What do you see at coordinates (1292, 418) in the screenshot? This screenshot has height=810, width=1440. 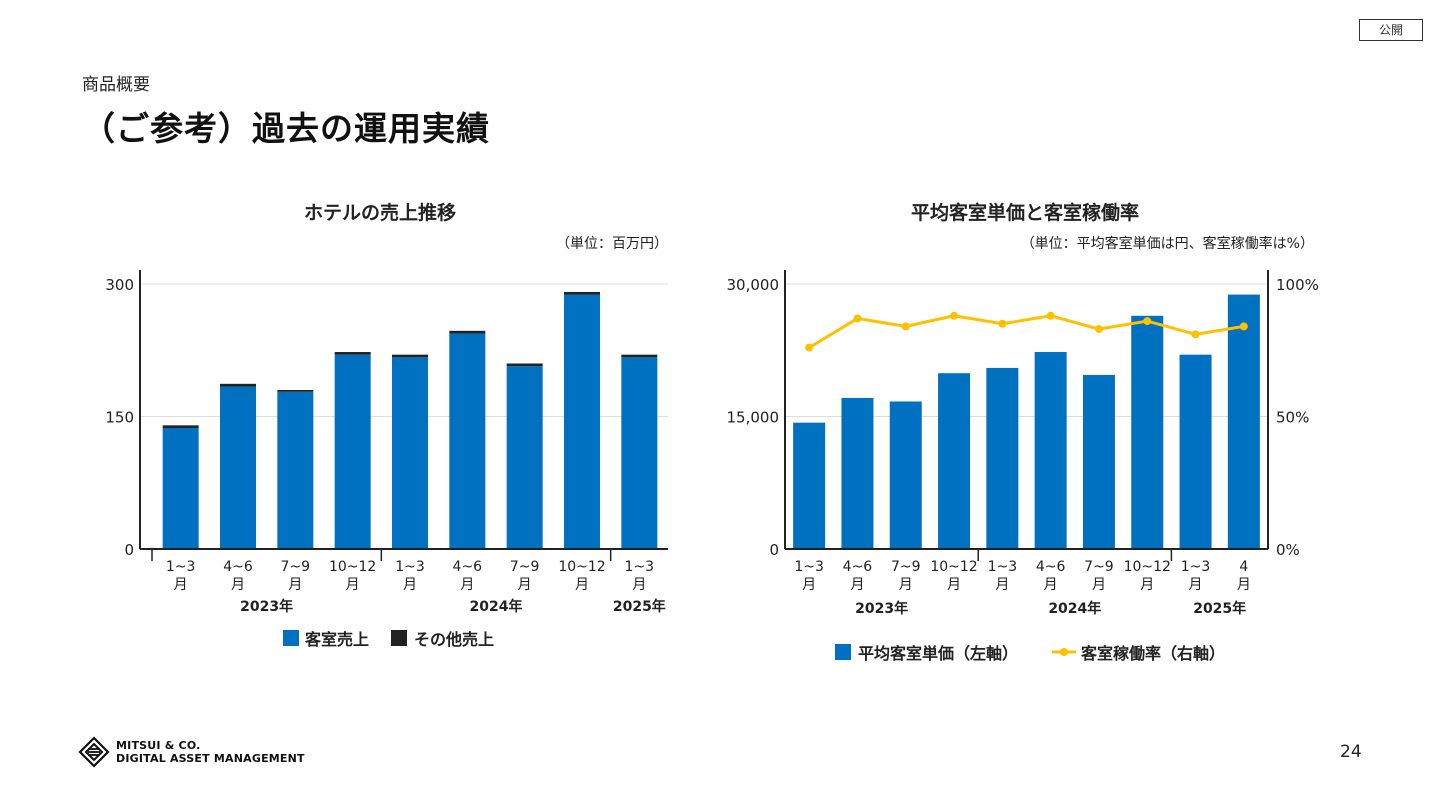 I see `y-tick-label-right: 50%` at bounding box center [1292, 418].